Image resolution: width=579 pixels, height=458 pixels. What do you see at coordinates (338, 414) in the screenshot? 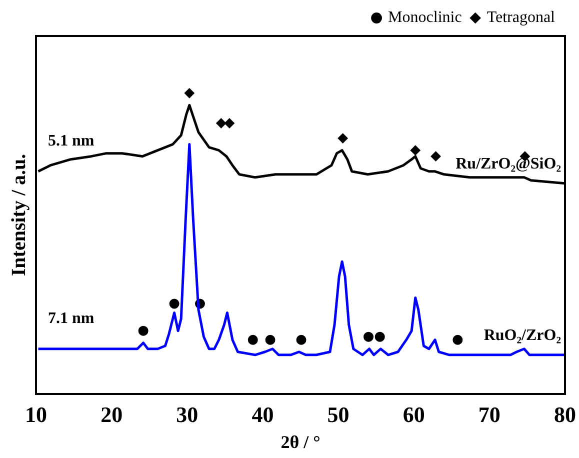
I see `x-tick-label: 50` at bounding box center [338, 414].